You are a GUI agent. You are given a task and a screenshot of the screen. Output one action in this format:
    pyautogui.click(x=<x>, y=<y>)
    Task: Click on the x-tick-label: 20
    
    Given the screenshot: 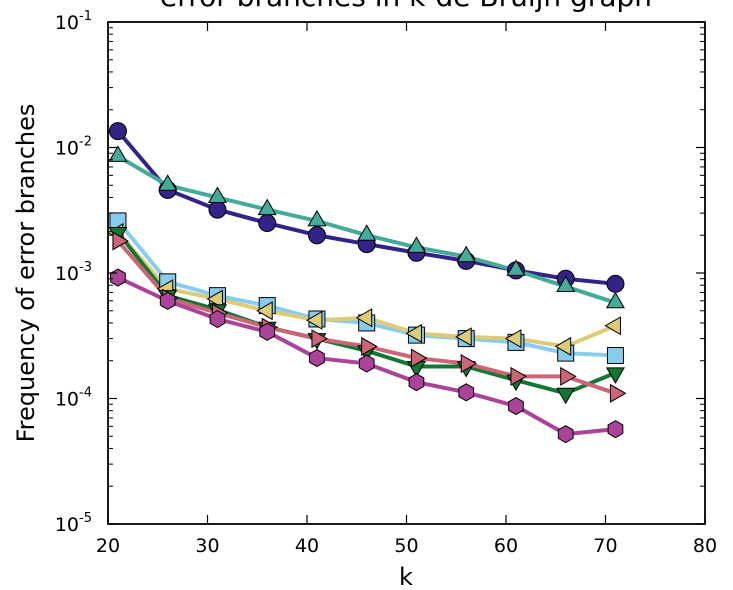 What is the action you would take?
    pyautogui.click(x=108, y=546)
    